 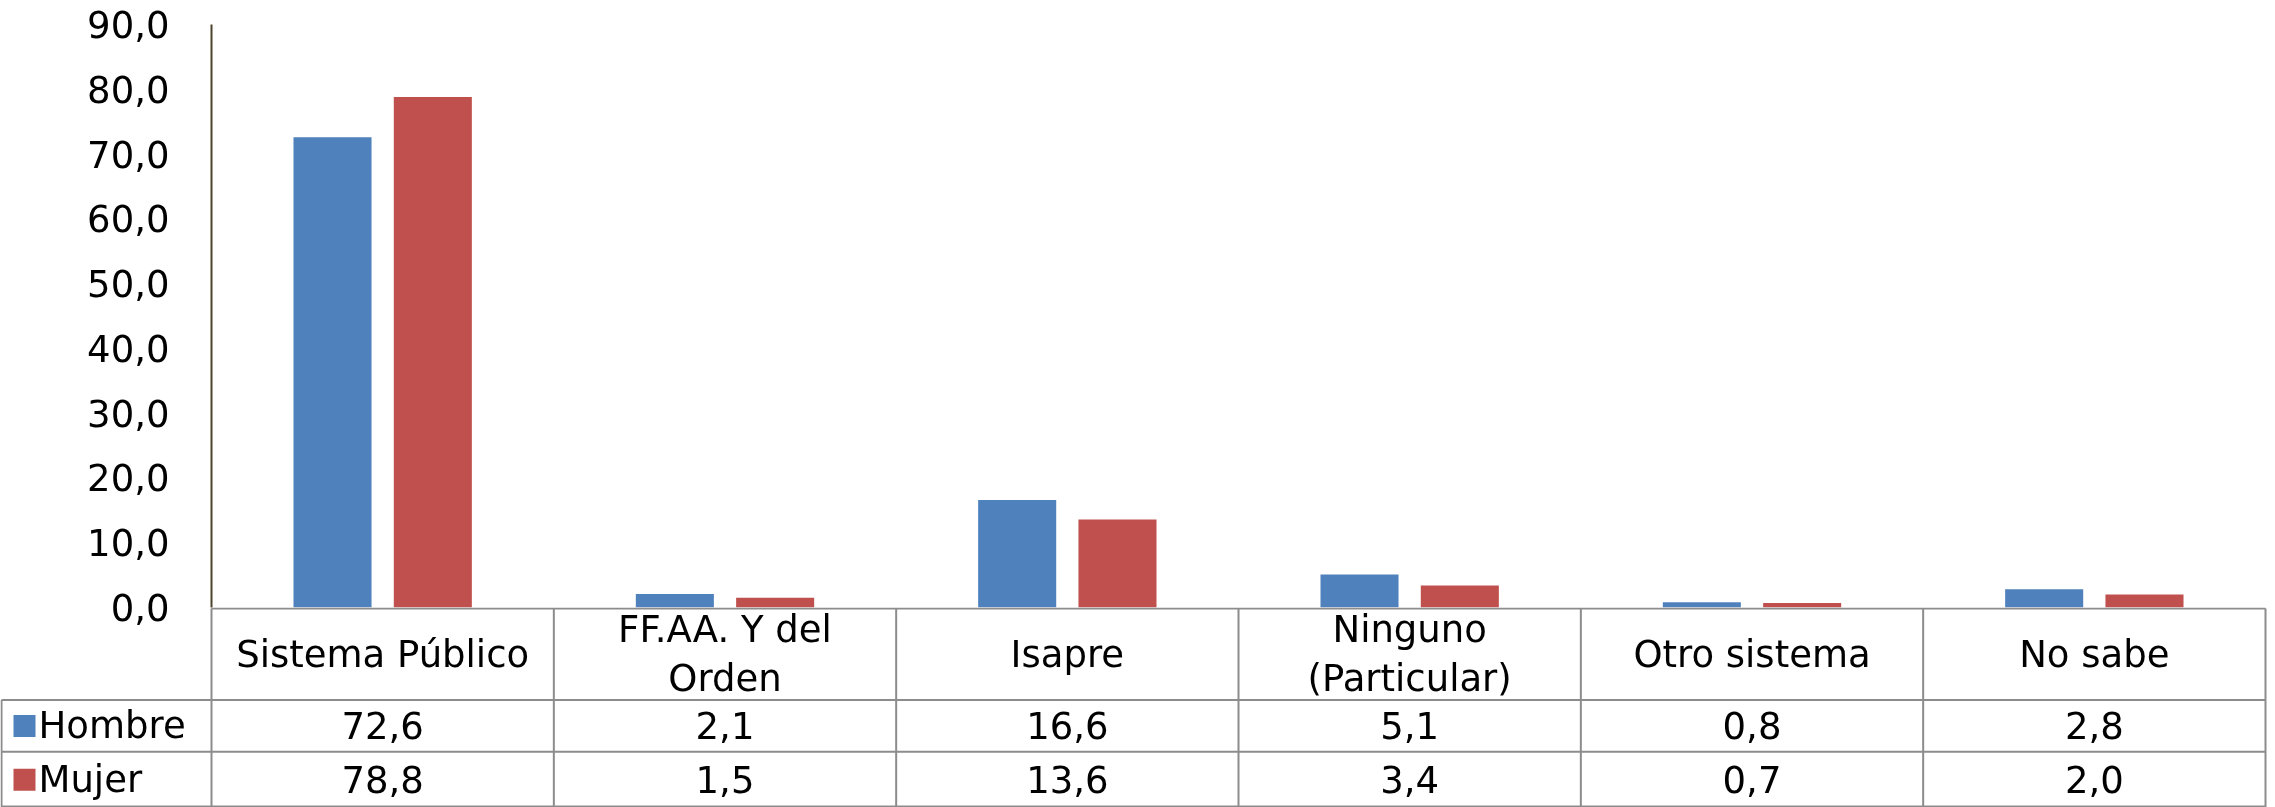 I want to click on data-label: 3,4, so click(x=1410, y=781).